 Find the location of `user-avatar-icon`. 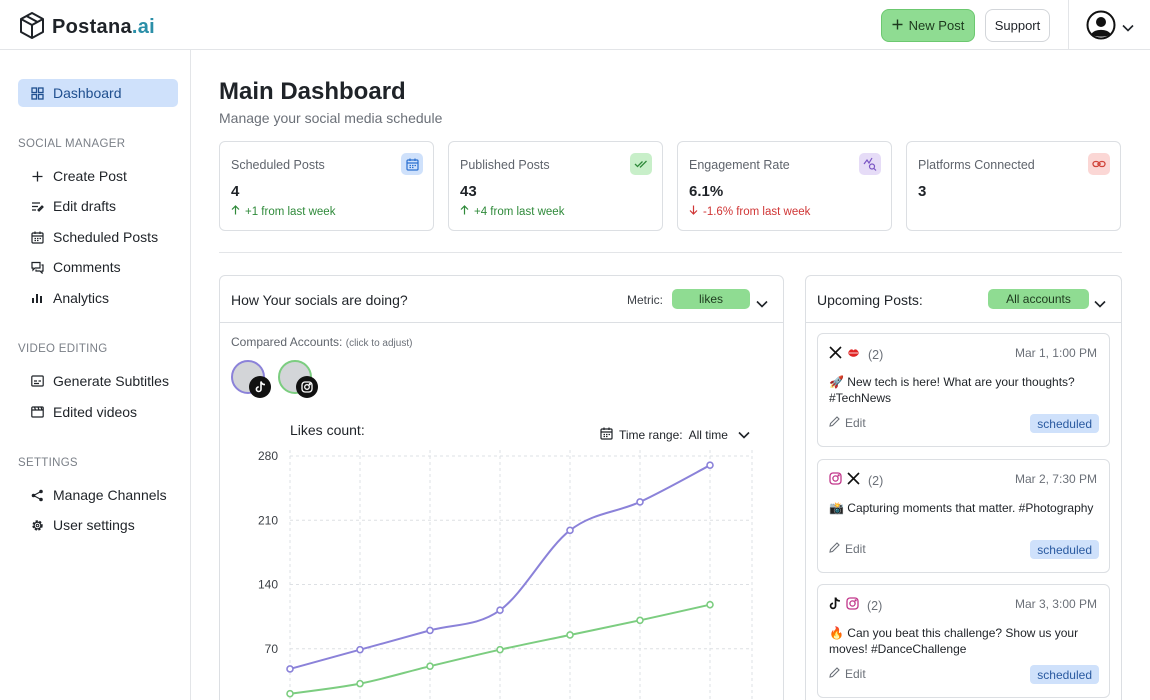

user-avatar-icon is located at coordinates (1101, 27).